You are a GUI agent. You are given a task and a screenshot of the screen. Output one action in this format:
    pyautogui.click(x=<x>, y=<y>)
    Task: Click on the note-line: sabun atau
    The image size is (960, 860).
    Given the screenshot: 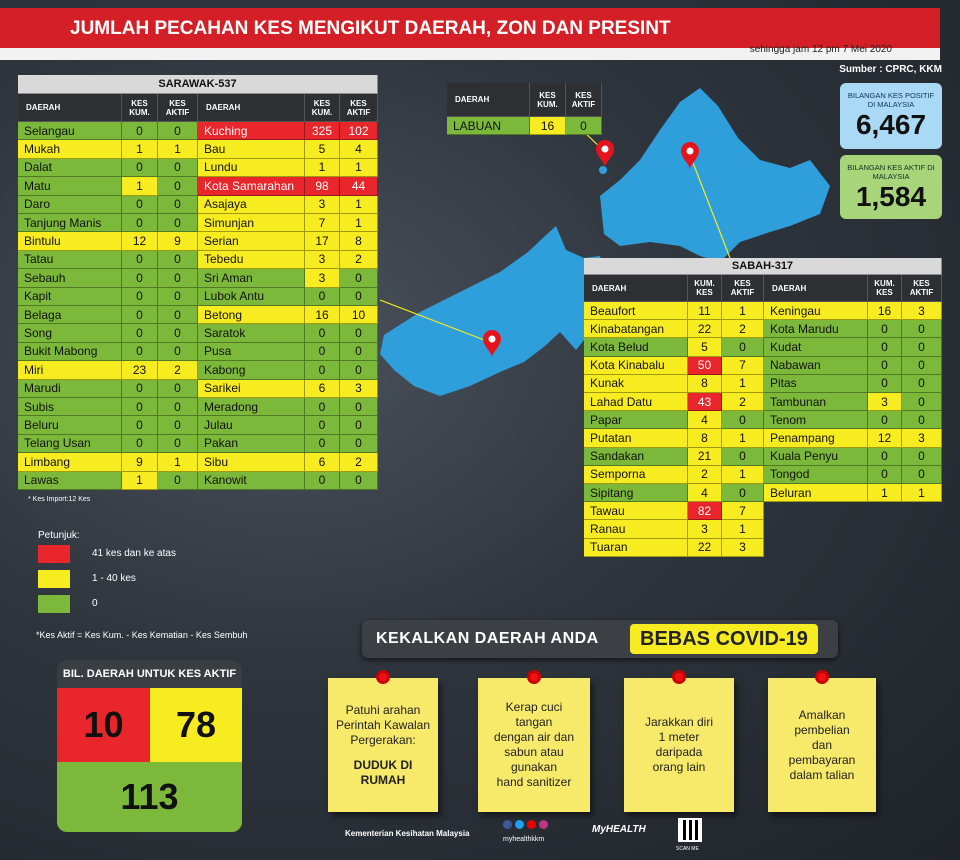 What is the action you would take?
    pyautogui.click(x=534, y=752)
    